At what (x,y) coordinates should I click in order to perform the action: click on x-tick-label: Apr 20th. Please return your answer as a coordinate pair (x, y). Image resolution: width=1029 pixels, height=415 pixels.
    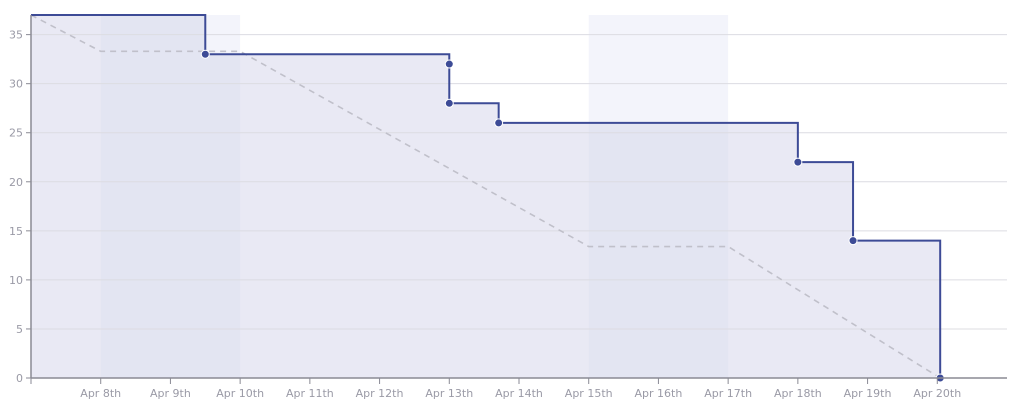
    Looking at the image, I should click on (937, 393).